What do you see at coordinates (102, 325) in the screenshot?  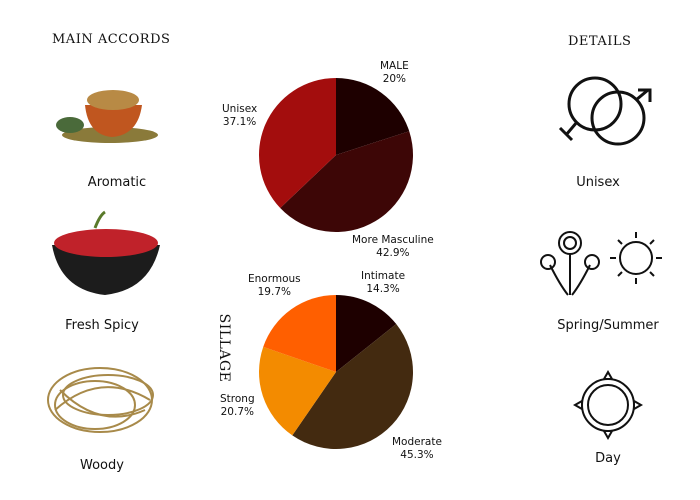 I see `accord-label-fresh-spicy: Fresh Spicy` at bounding box center [102, 325].